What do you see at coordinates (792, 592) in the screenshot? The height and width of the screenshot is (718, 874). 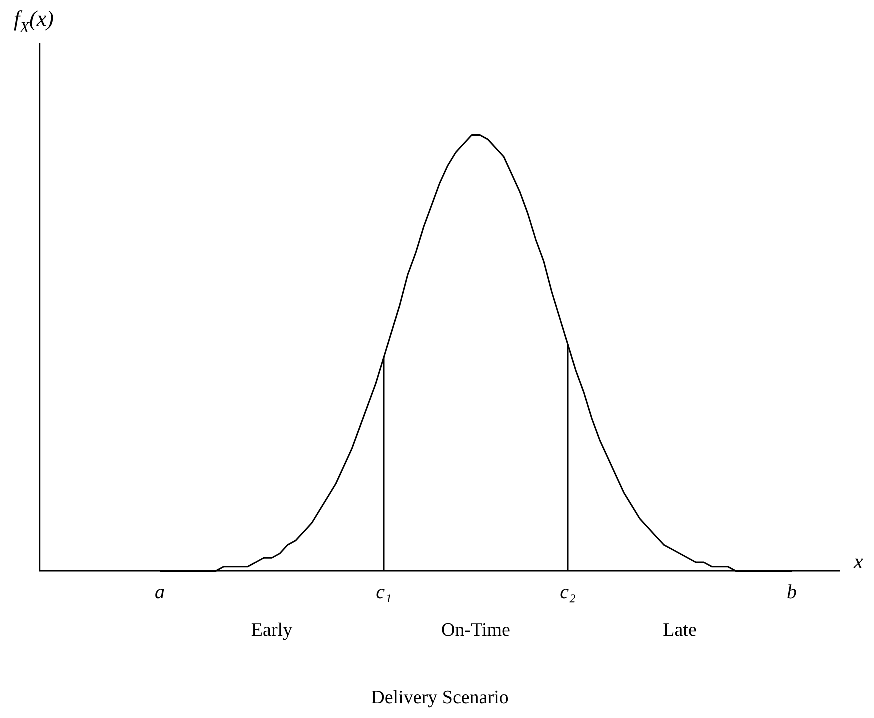 I see `x-tick-label: b` at bounding box center [792, 592].